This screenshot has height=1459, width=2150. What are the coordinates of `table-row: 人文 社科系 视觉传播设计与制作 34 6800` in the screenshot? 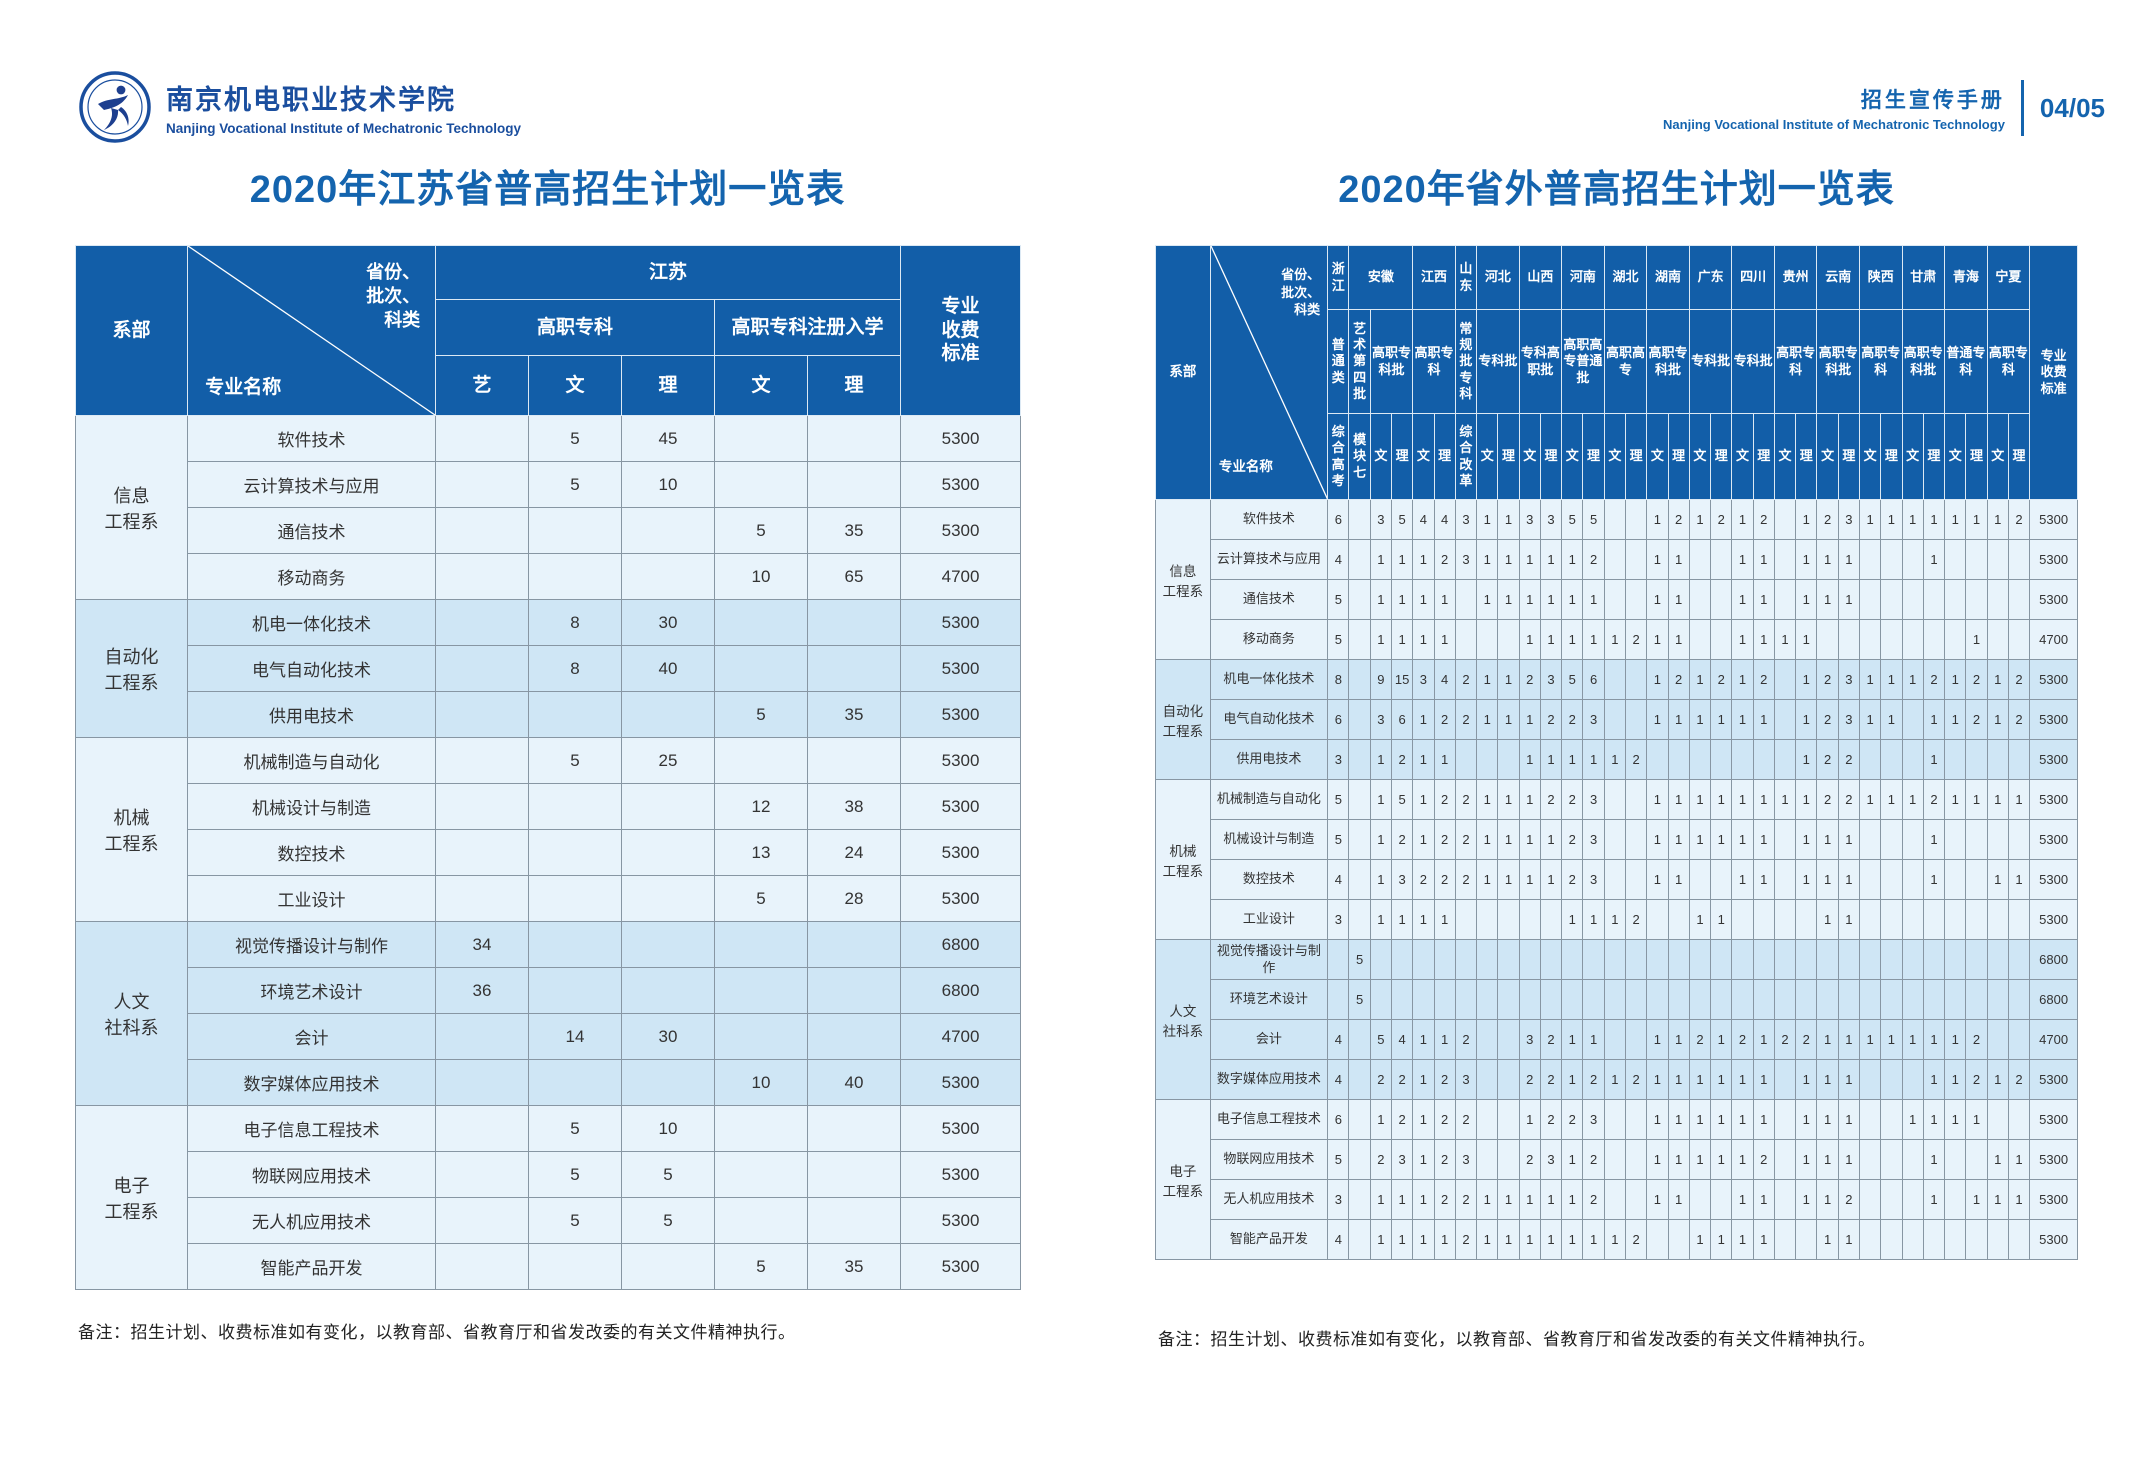 It's located at (548, 1013).